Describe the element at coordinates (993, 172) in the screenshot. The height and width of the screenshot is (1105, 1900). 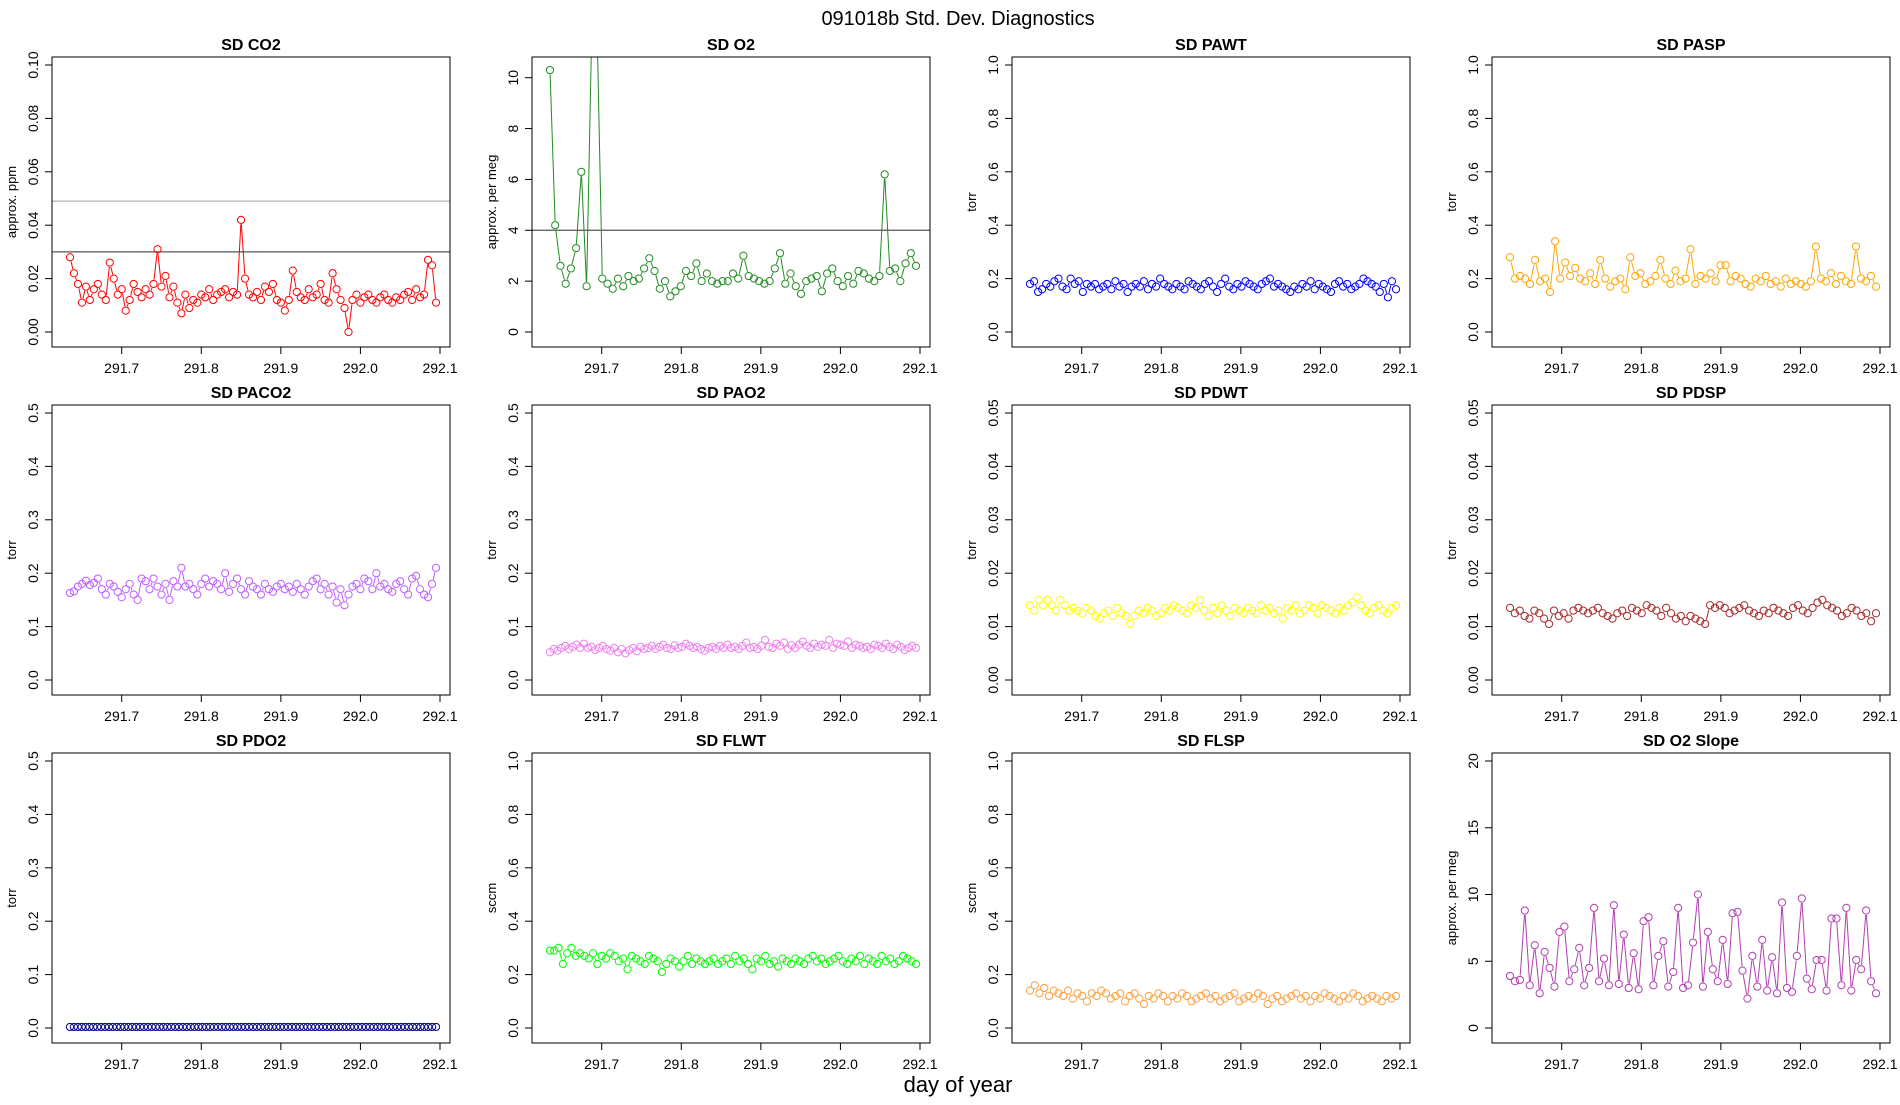
I see `chart-ytick-label: 0.6` at that location.